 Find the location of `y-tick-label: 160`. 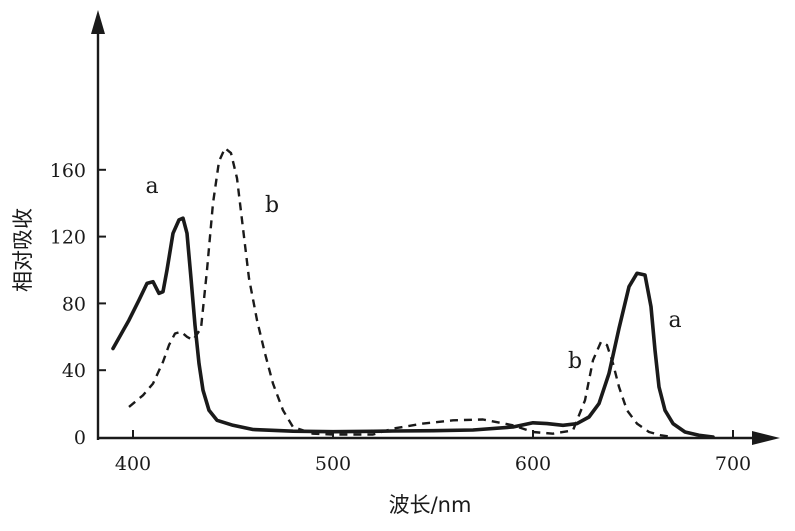

y-tick-label: 160 is located at coordinates (68, 171).